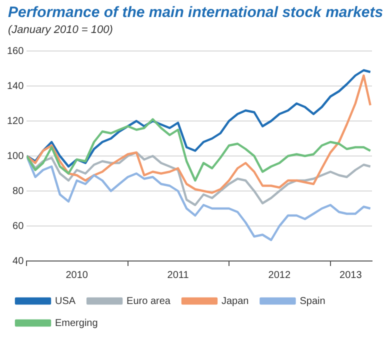 The height and width of the screenshot is (338, 386). Describe the element at coordinates (15, 86) in the screenshot. I see `y-tick-label: 140` at that location.